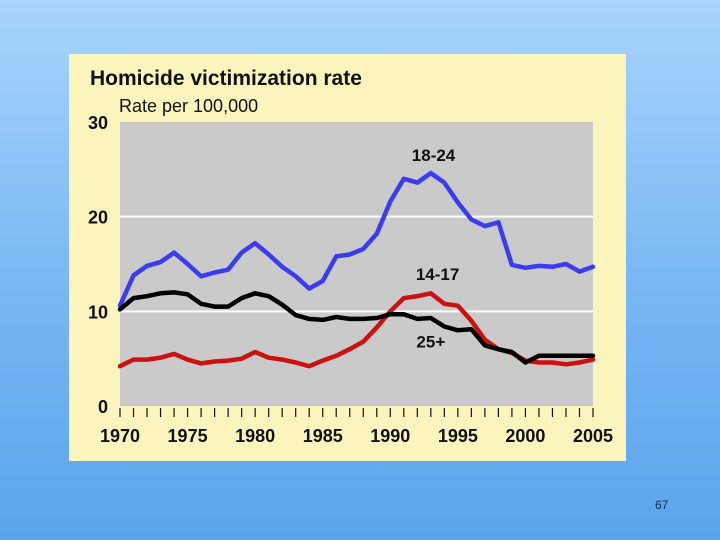  What do you see at coordinates (525, 436) in the screenshot?
I see `x-tick-label: 2000` at bounding box center [525, 436].